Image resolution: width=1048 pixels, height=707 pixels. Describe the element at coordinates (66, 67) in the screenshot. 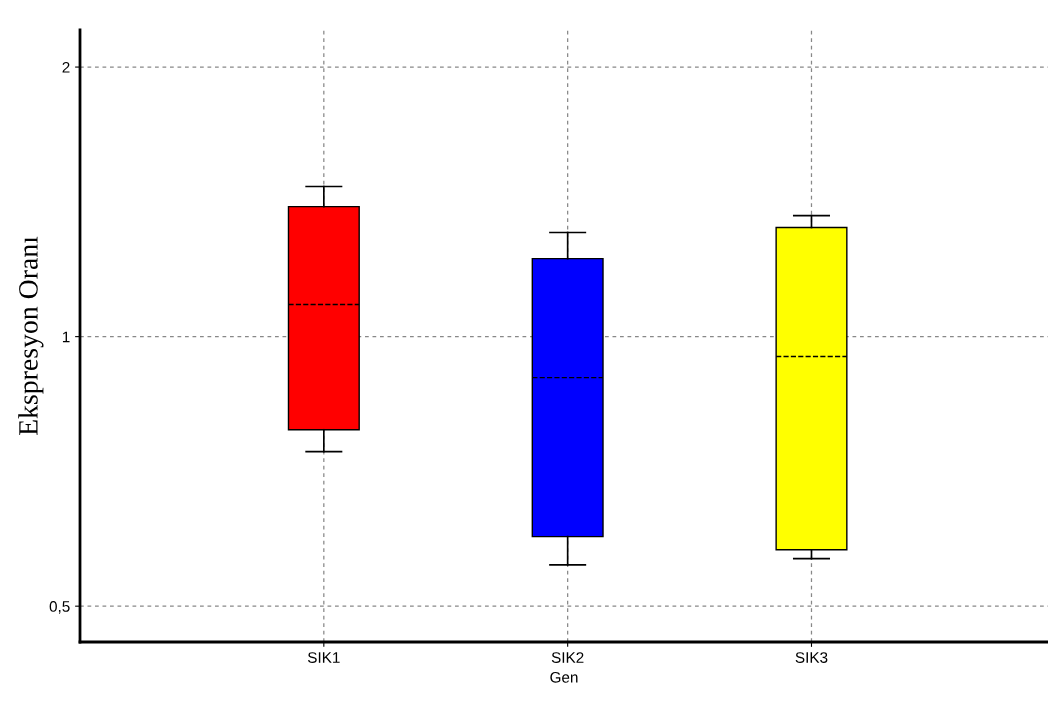

I see `y-tick-label: 2` at that location.